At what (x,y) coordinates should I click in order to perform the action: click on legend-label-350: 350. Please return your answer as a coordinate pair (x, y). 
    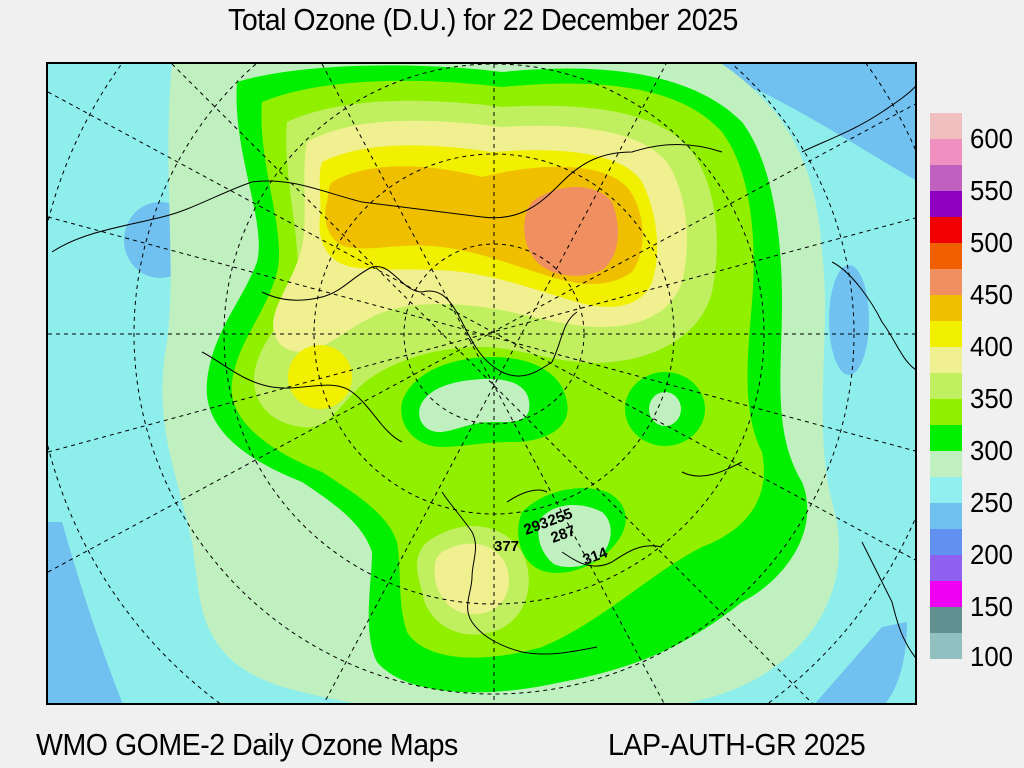
    Looking at the image, I should click on (991, 398).